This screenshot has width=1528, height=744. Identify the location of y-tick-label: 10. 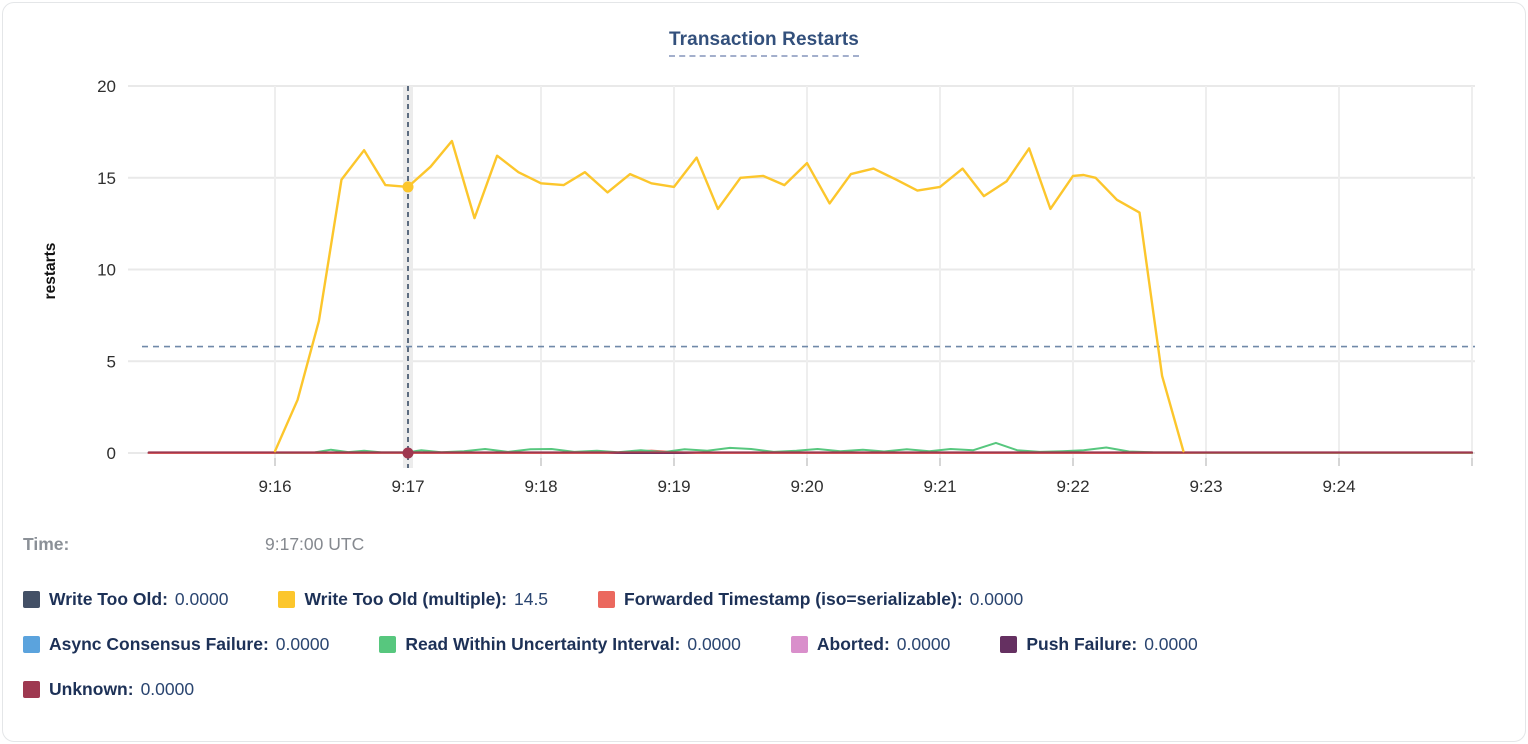
(106, 270).